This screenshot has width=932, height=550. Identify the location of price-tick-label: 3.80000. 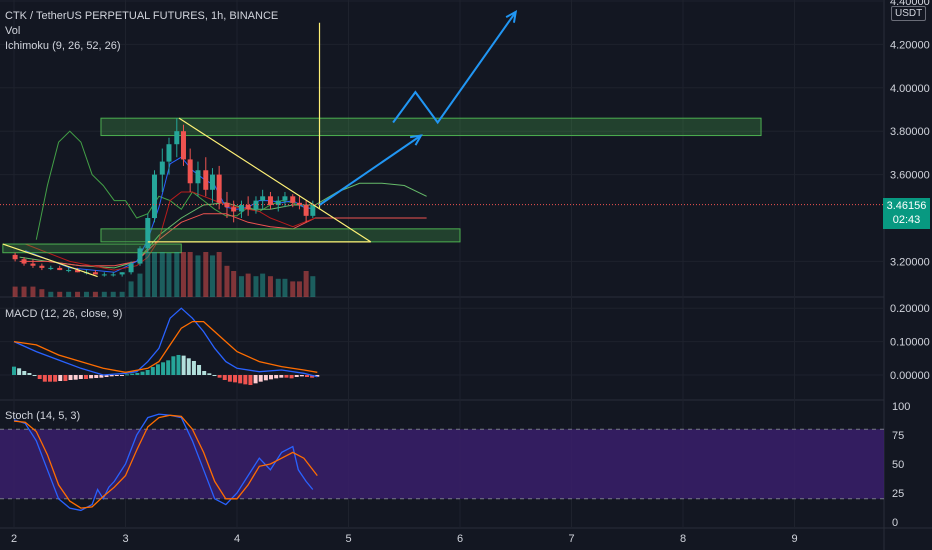
(910, 132).